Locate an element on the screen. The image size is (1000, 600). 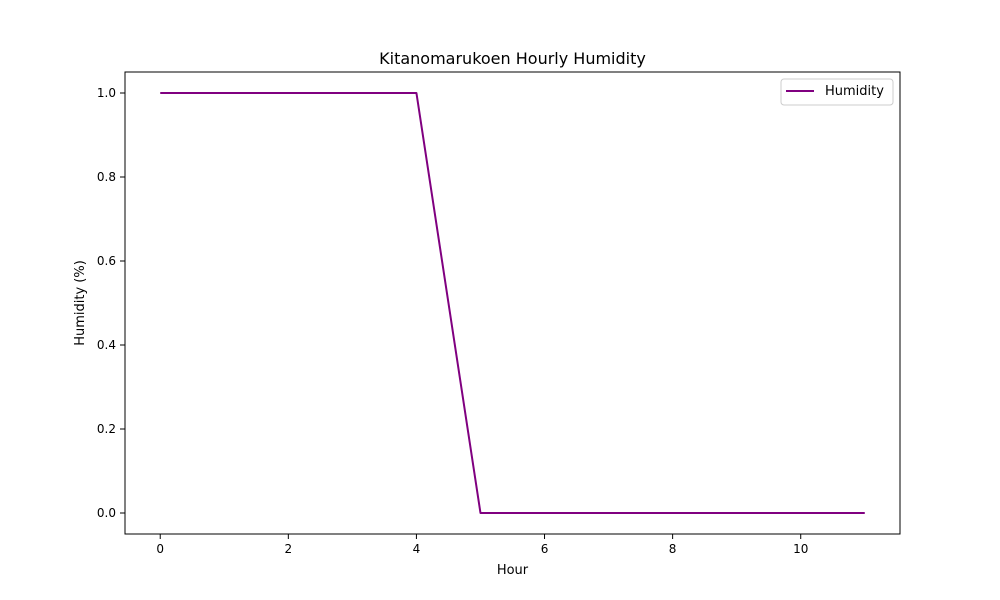
x-tick-label: 0 is located at coordinates (160, 549).